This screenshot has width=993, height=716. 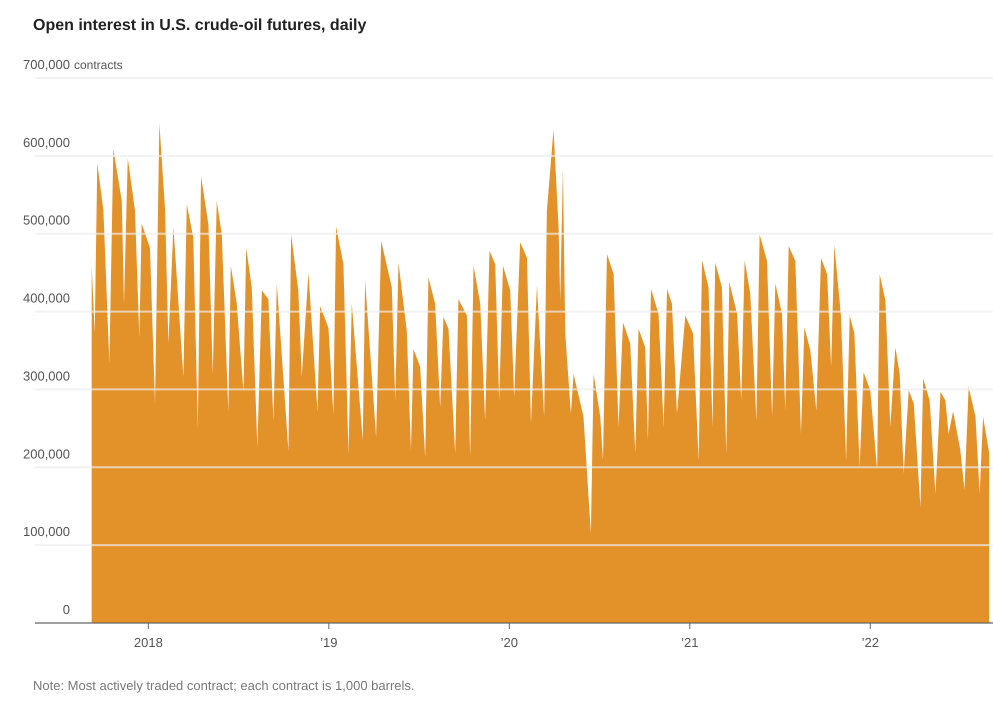 I want to click on y-tick-label: 300,000, so click(x=46, y=376).